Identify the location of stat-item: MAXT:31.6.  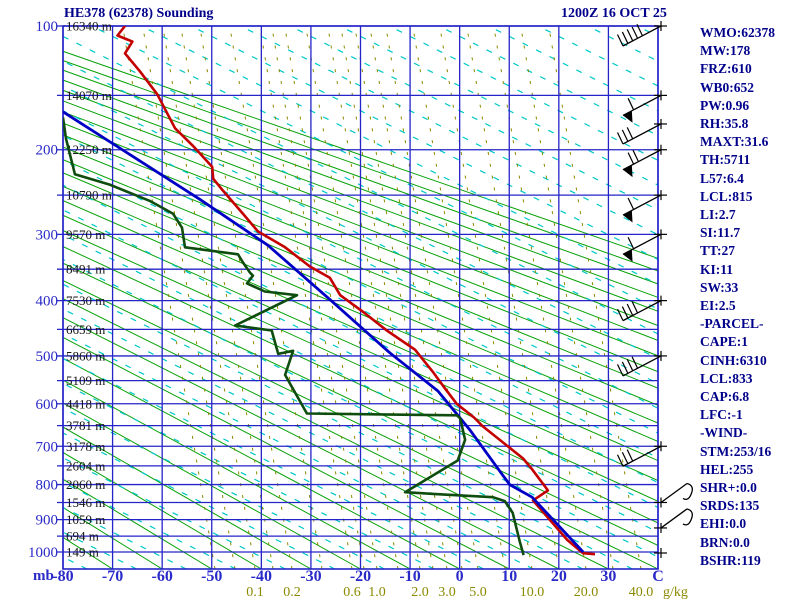
(734, 142).